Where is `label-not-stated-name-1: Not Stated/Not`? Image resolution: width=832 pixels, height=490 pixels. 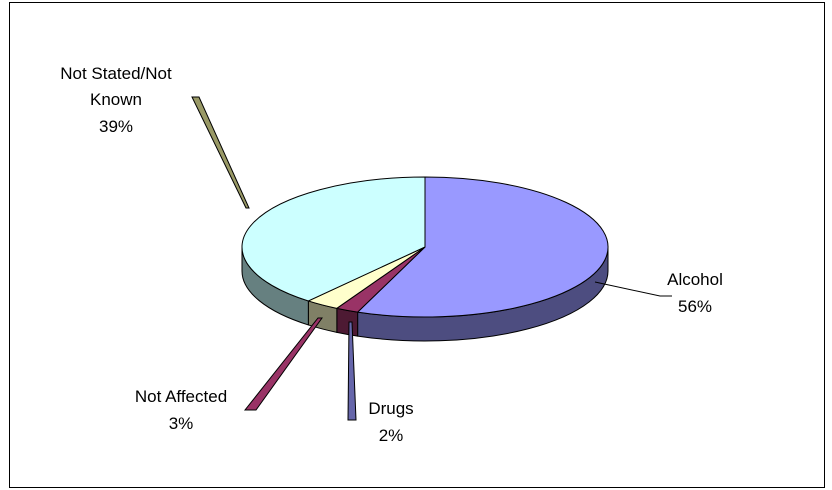
label-not-stated-name-1: Not Stated/Not is located at coordinates (116, 73).